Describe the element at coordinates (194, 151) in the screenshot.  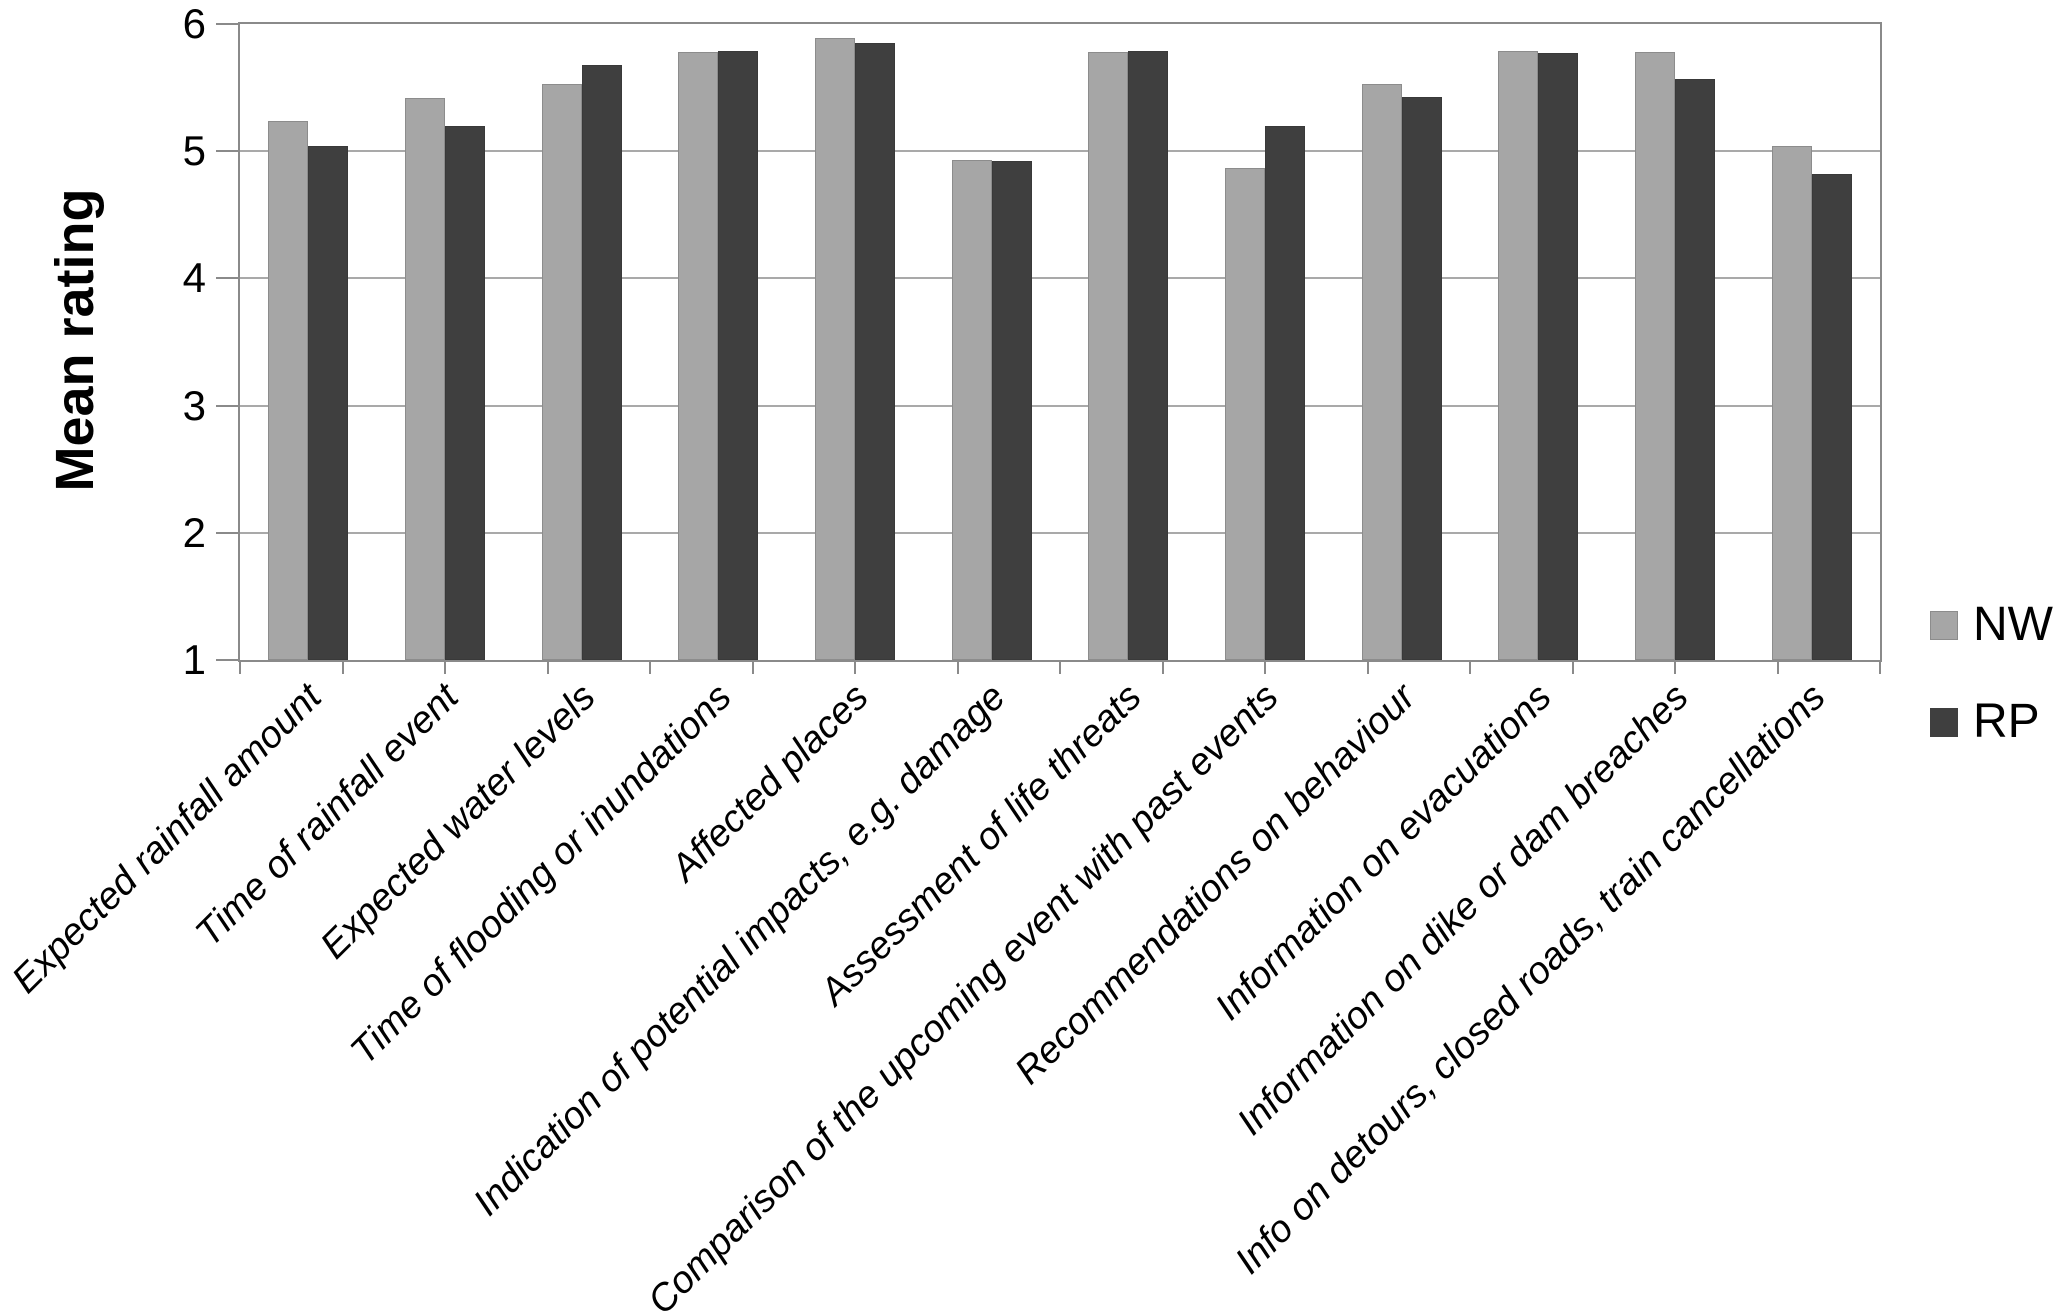
I see `y-tick-label: 5` at that location.